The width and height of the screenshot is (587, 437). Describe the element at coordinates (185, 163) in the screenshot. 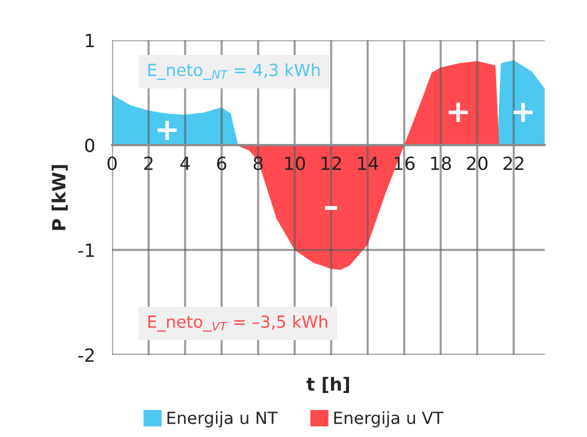

I see `x-tick-label: 4` at that location.